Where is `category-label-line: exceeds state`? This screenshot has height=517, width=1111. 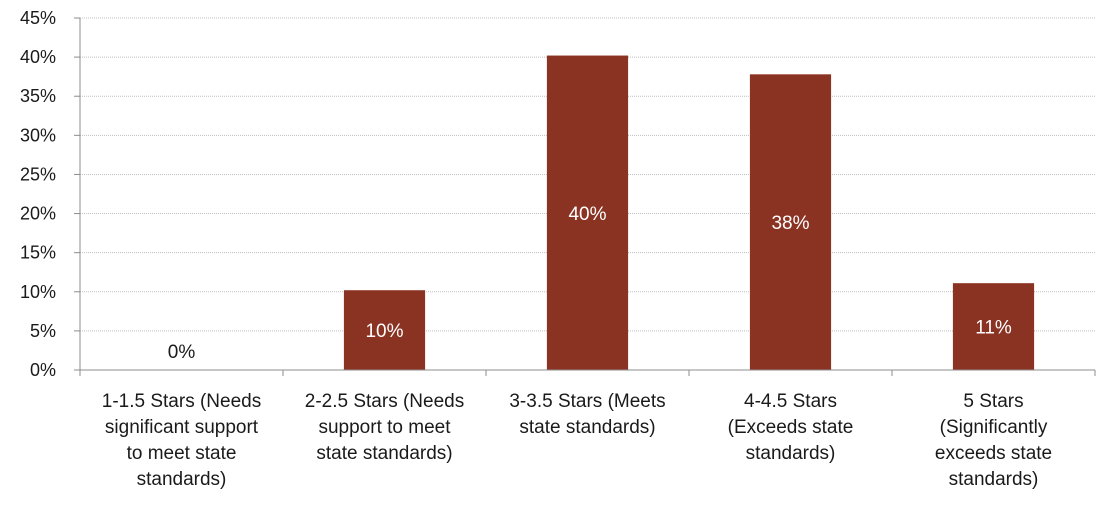 category-label-line: exceeds state is located at coordinates (993, 453).